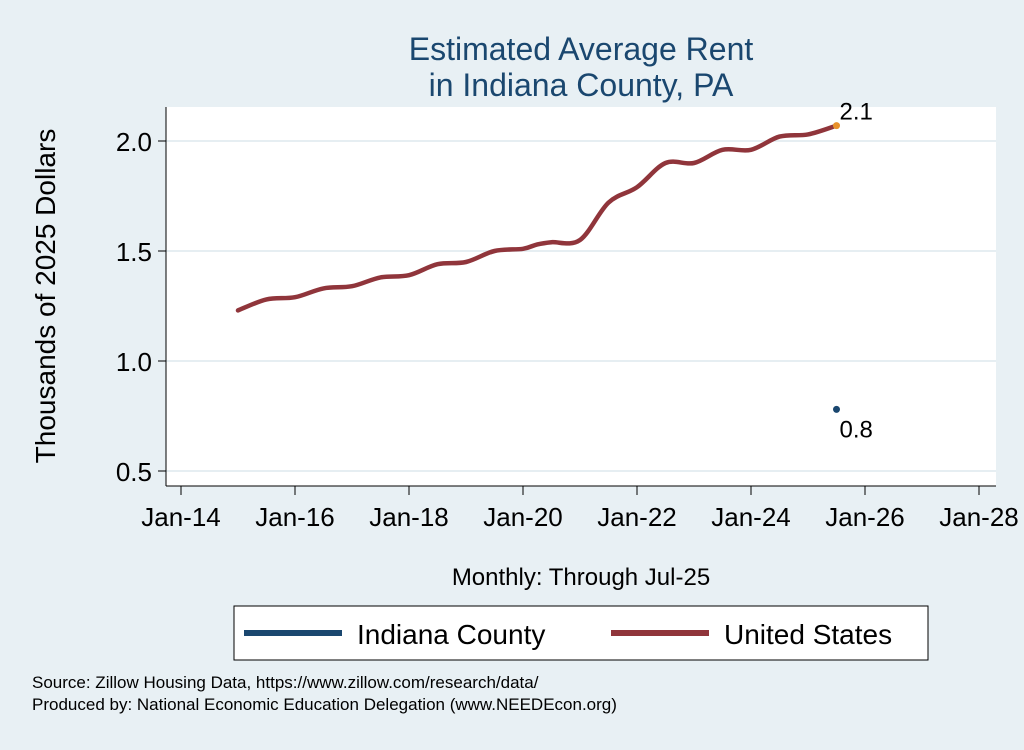  I want to click on y-tick-label: 2.0, so click(134, 142).